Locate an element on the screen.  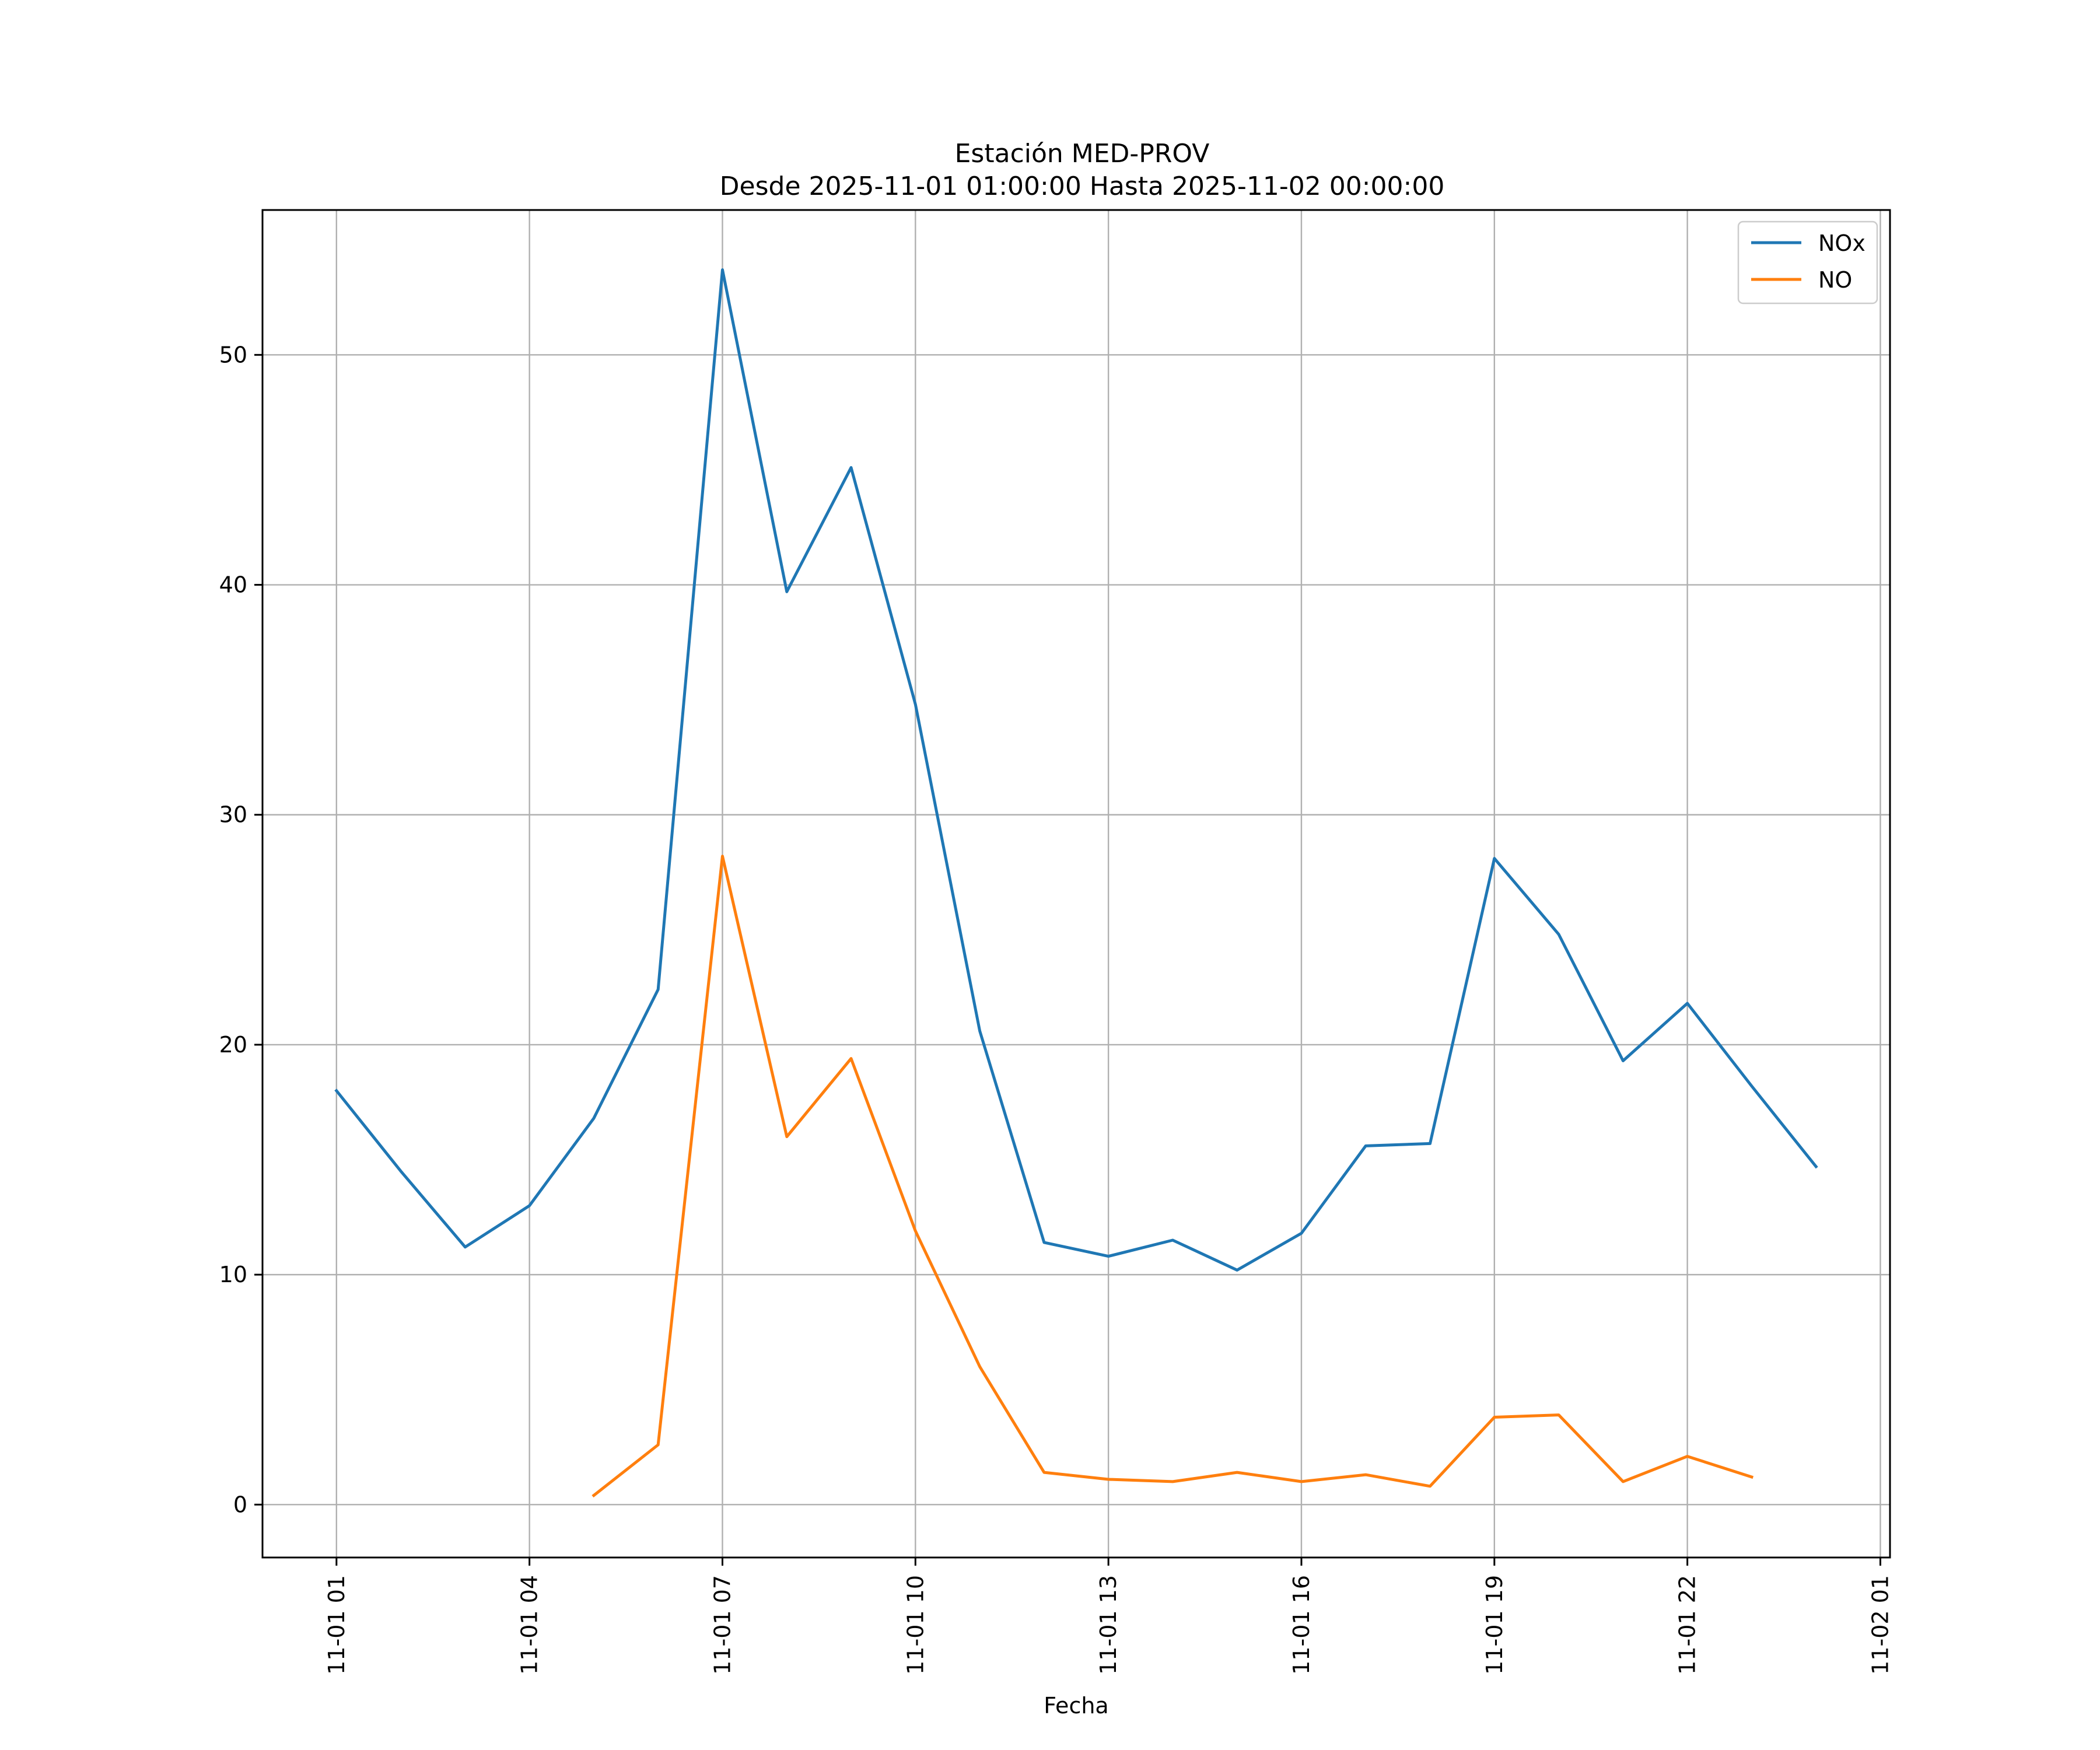
x-tick-label: 11-01 16 is located at coordinates (1301, 1625).